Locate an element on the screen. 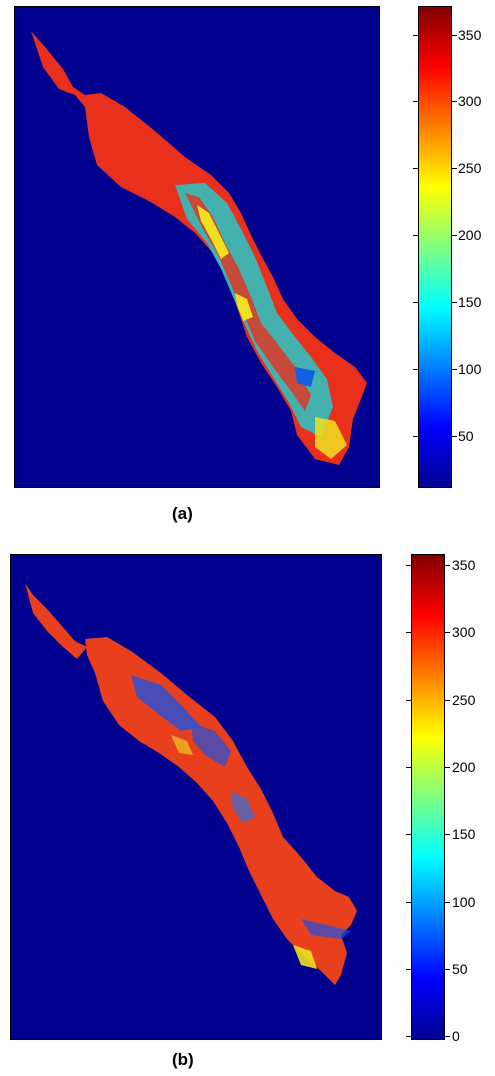 Image resolution: width=495 pixels, height=1076 pixels. colorbar-b is located at coordinates (428, 797).